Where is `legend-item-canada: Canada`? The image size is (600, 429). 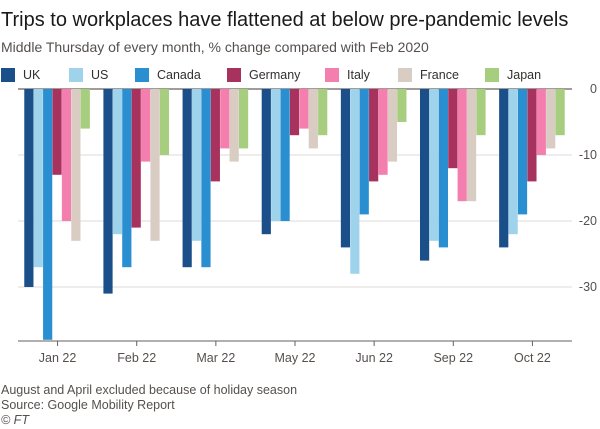
legend-item-canada: Canada is located at coordinates (168, 75).